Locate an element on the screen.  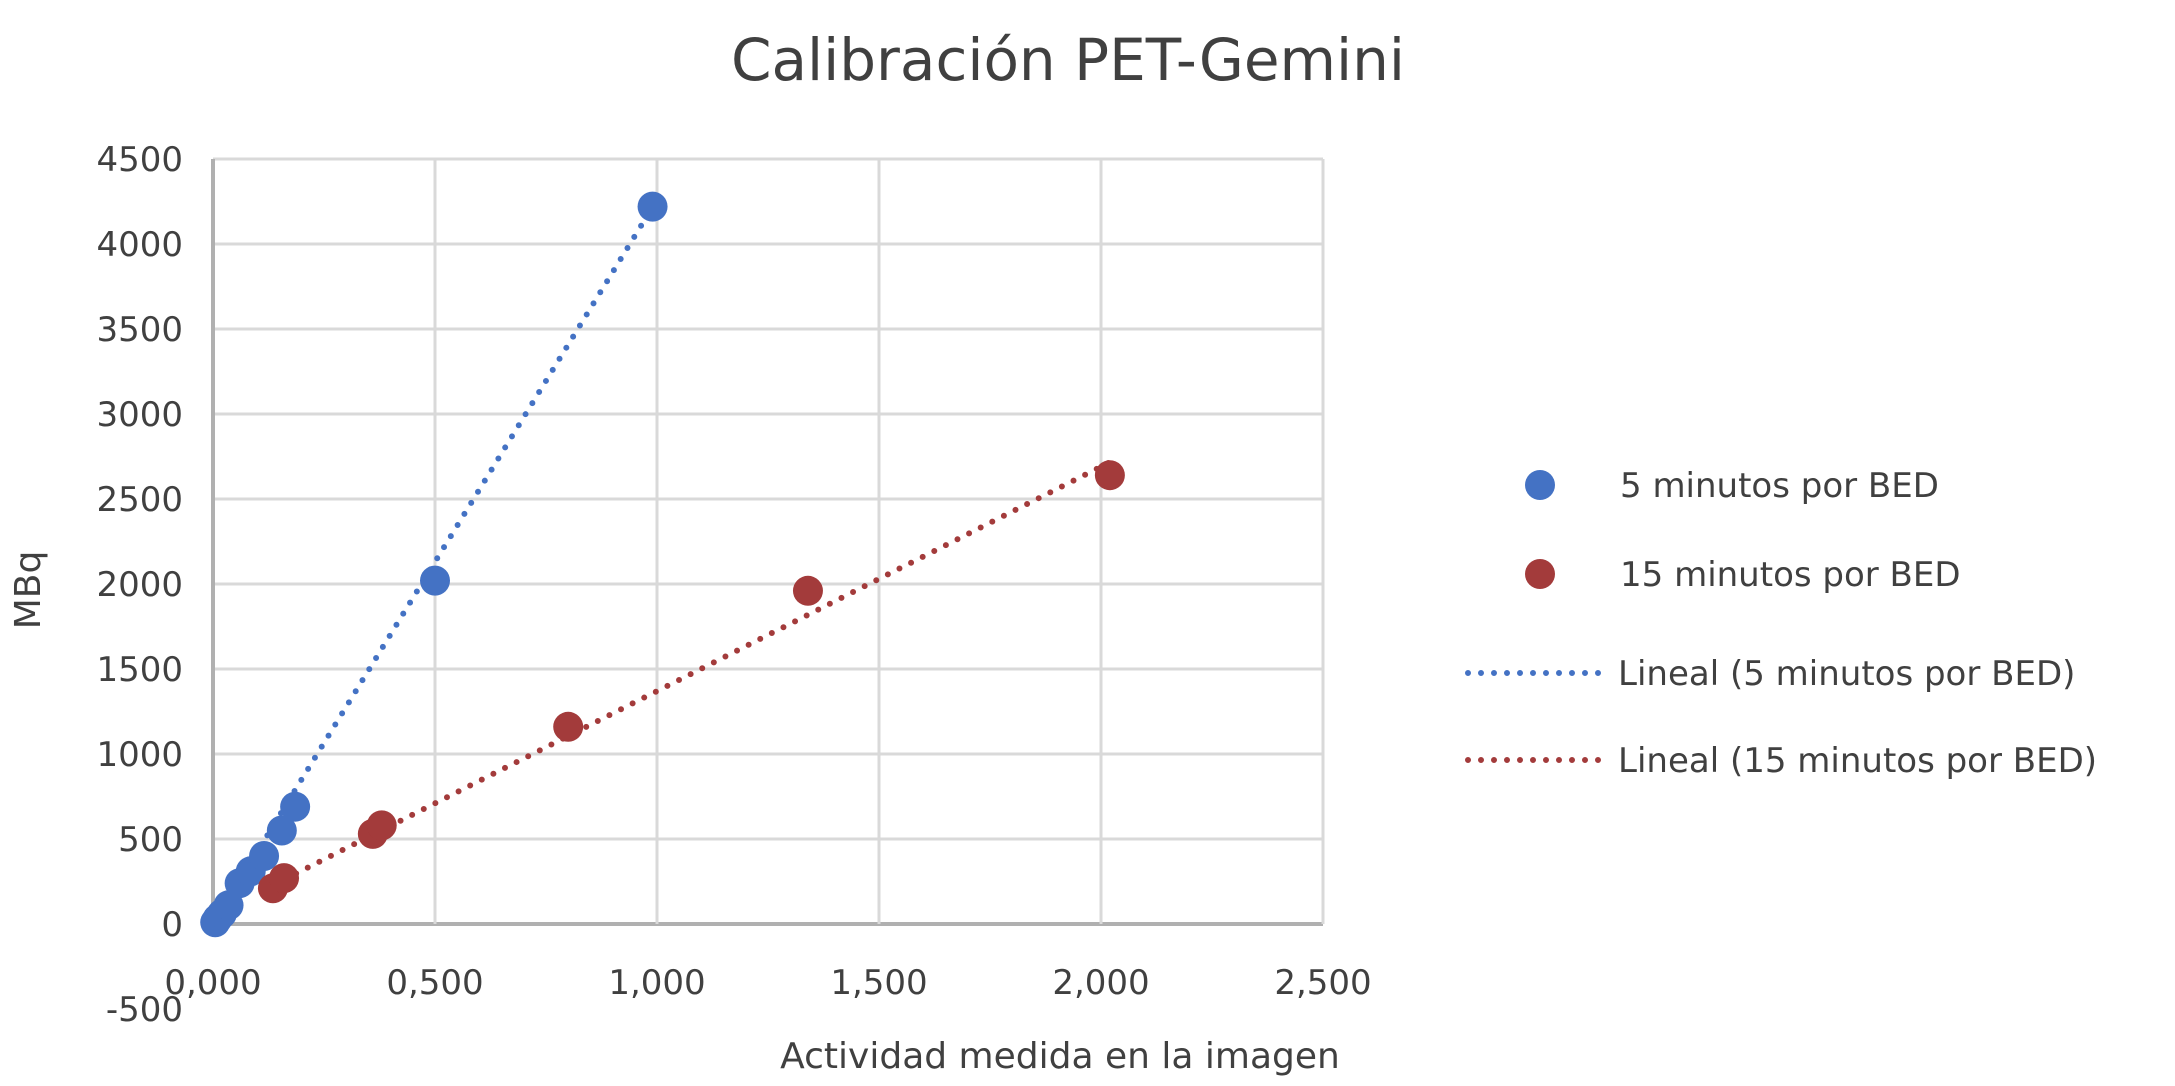
legend-label: Lineal (15 minutos por BED) is located at coordinates (1857, 761).